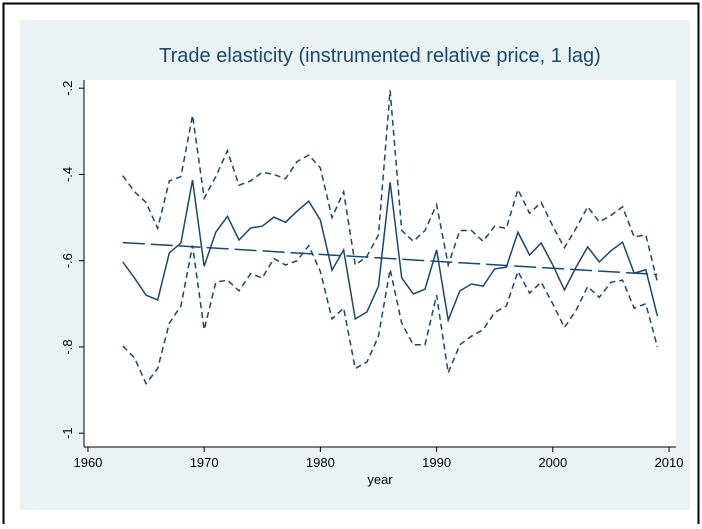  Describe the element at coordinates (67, 433) in the screenshot. I see `y-tick-label: -1` at that location.